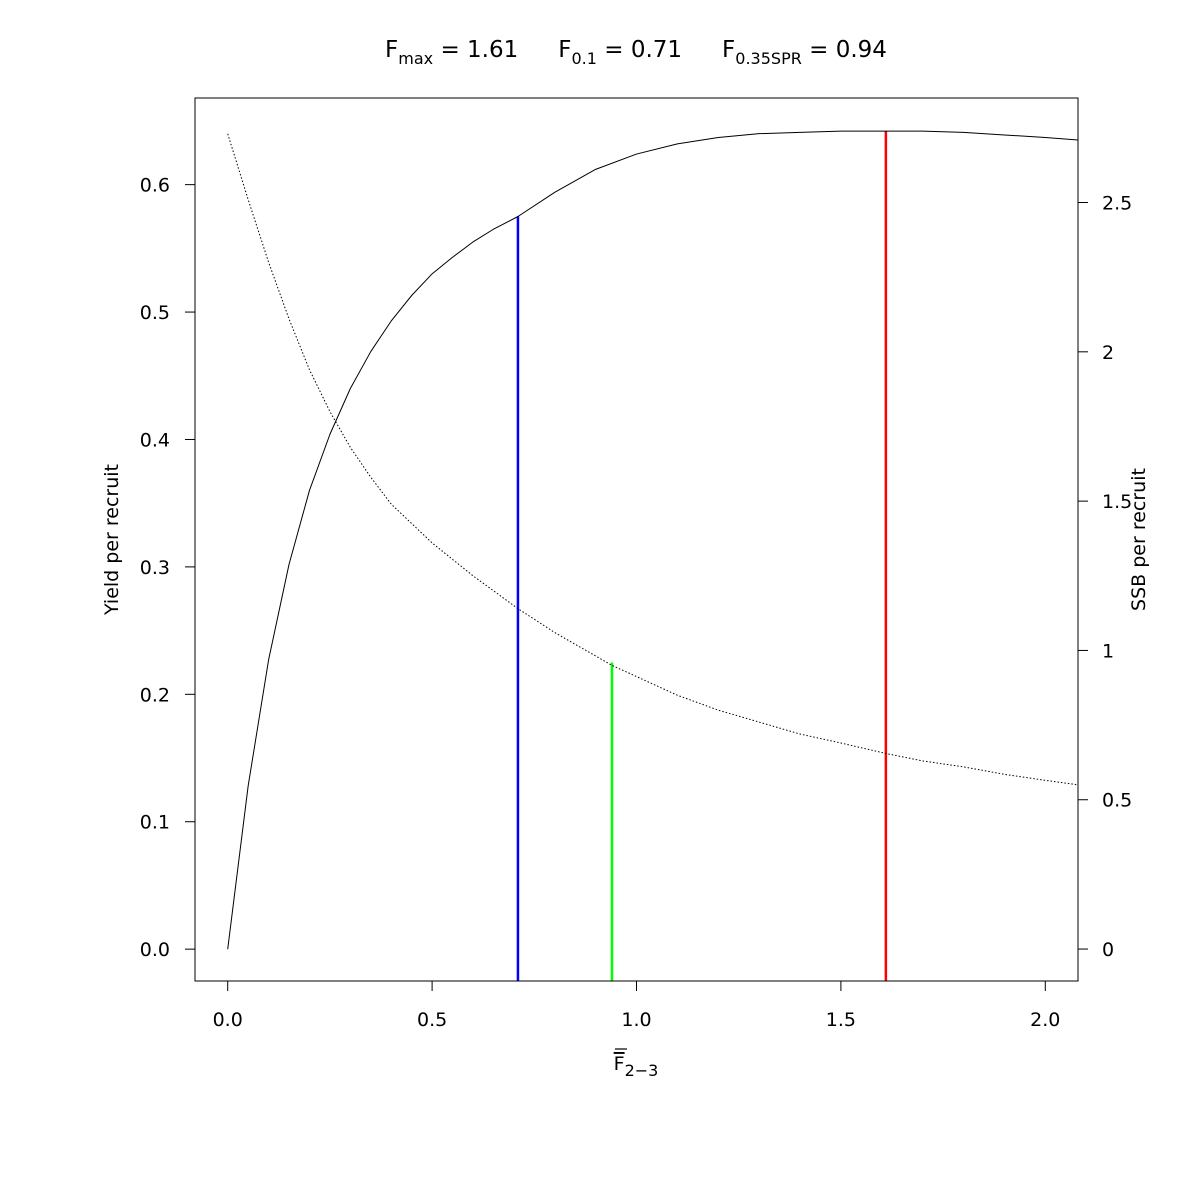  What do you see at coordinates (1108, 950) in the screenshot?
I see `y-right-tick-label: 0` at bounding box center [1108, 950].